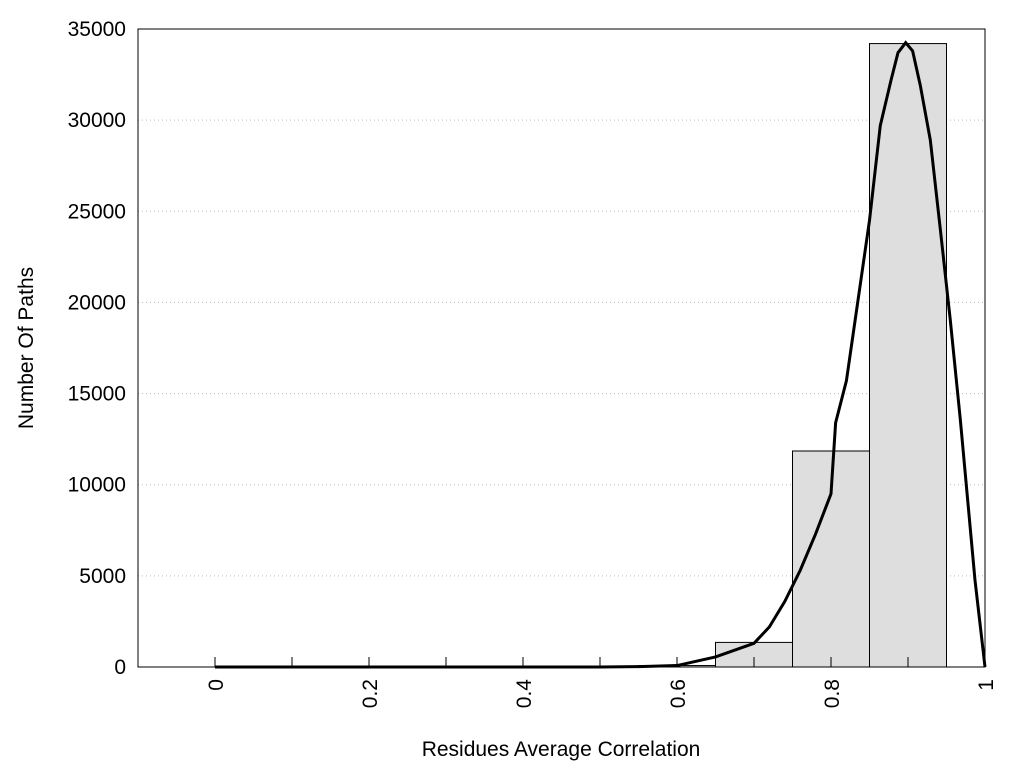 This screenshot has height=773, width=1024. I want to click on y-tick-label: 0, so click(120, 667).